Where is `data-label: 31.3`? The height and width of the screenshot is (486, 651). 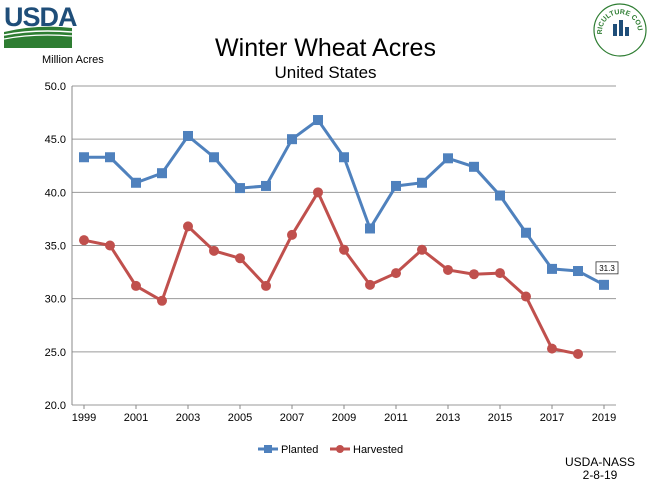
data-label: 31.3 is located at coordinates (607, 268).